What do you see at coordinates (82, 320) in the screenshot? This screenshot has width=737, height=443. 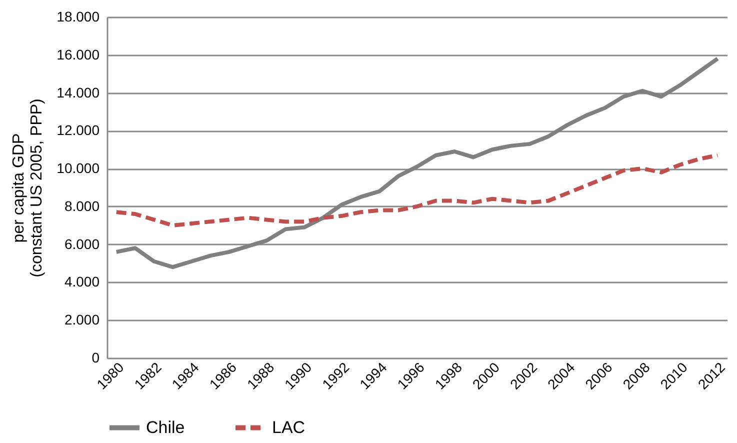 I see `y-tick-label: 2.000` at bounding box center [82, 320].